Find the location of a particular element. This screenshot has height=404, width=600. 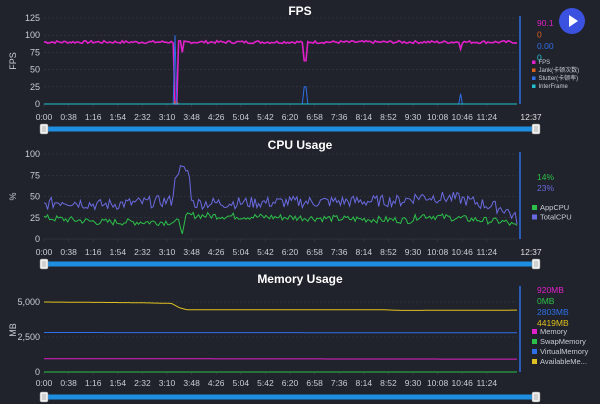

y-axis-label: FPS is located at coordinates (13, 61).